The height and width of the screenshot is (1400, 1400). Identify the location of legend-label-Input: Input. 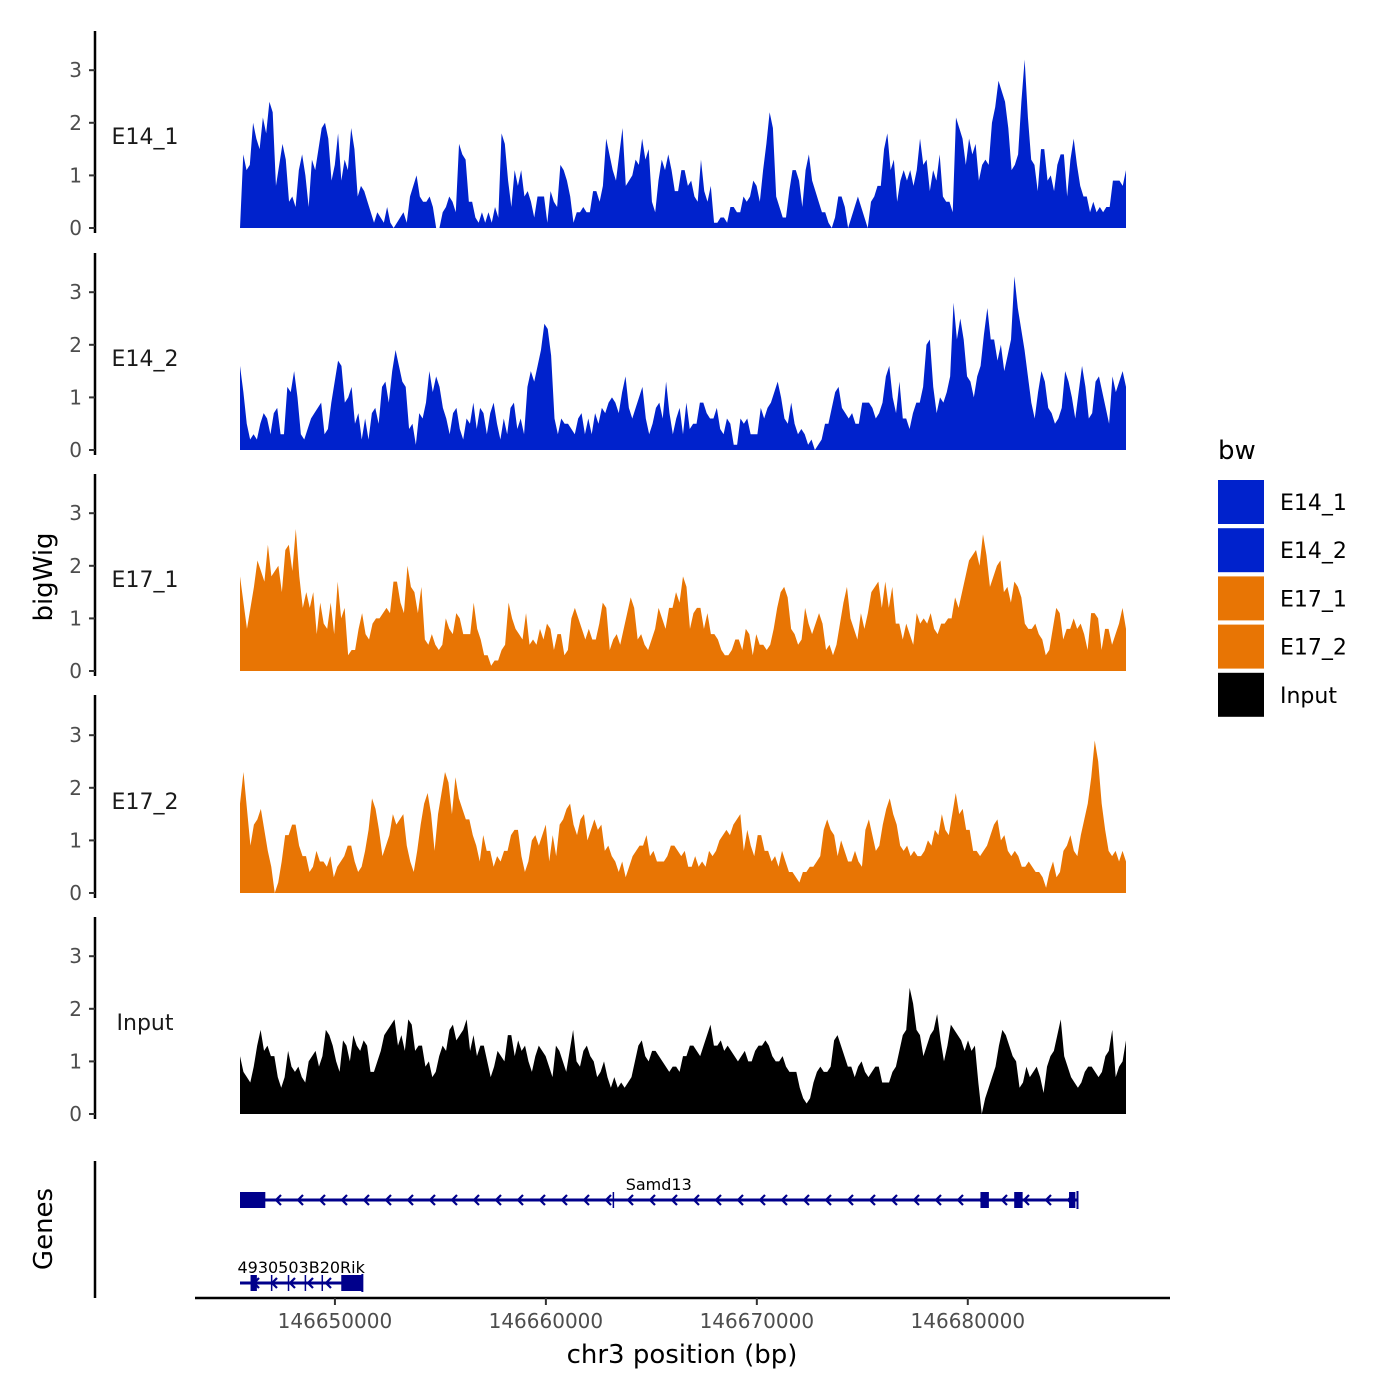
(1308, 696).